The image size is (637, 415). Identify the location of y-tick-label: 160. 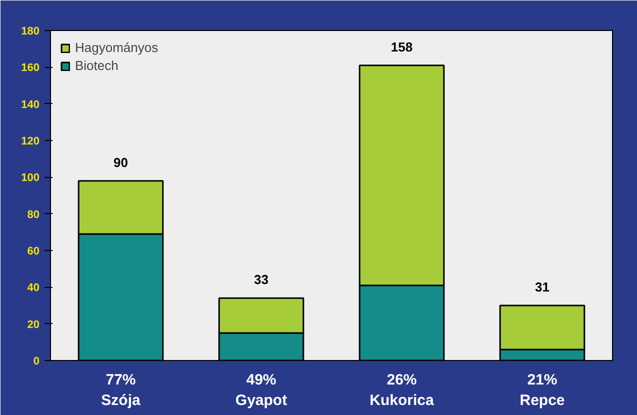
(30, 68).